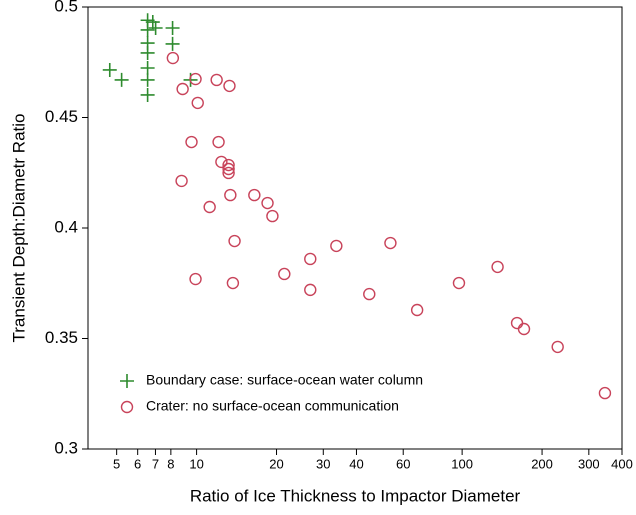 The height and width of the screenshot is (515, 636). I want to click on x-tick-label: 300, so click(589, 463).